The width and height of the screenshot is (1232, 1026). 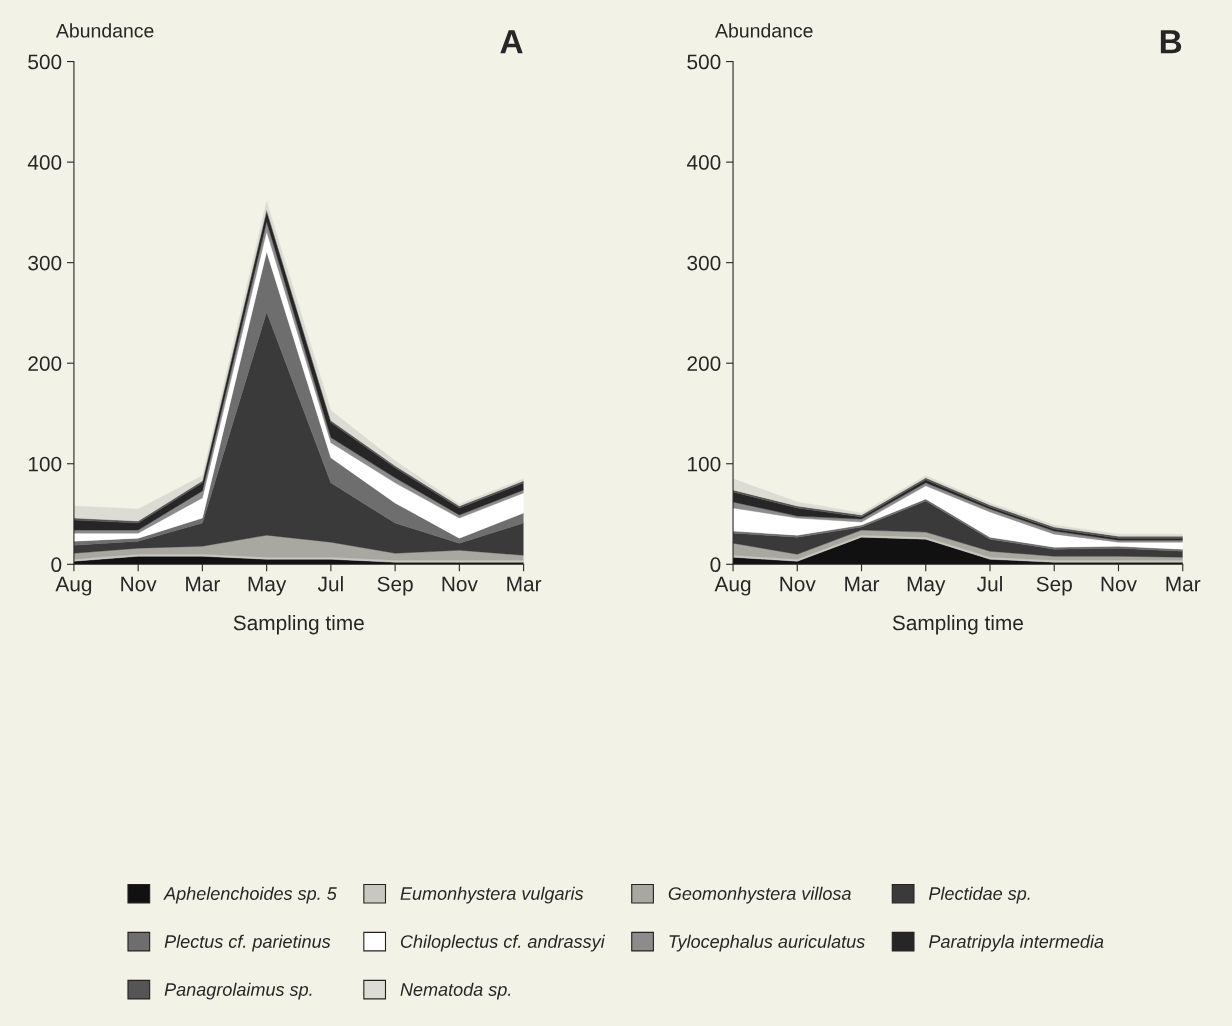 What do you see at coordinates (1171, 42) in the screenshot?
I see `chart-title: B` at bounding box center [1171, 42].